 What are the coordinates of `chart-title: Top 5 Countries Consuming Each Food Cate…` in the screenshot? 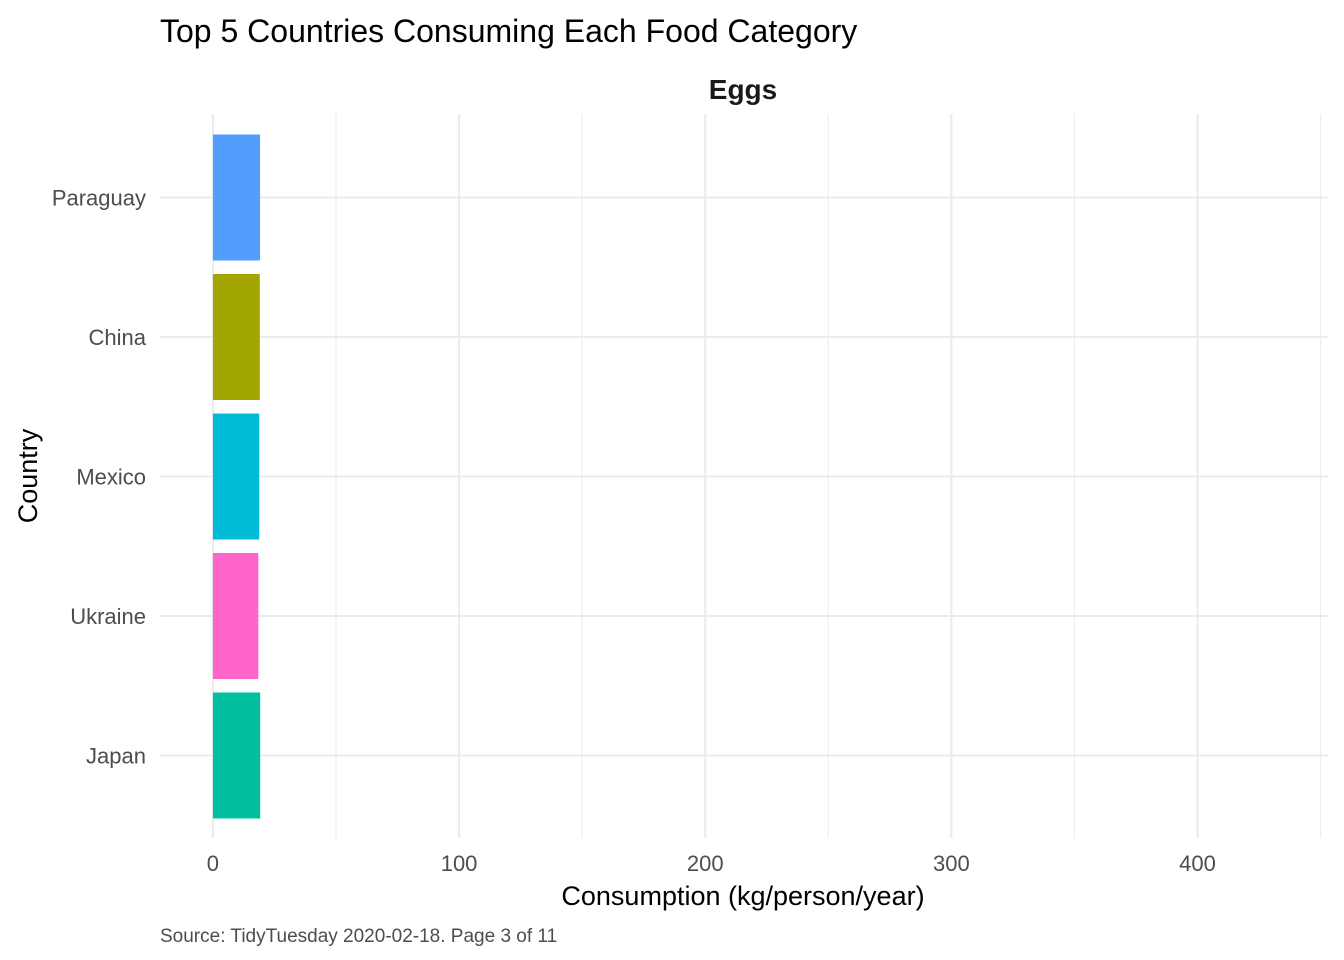 It's located at (508, 31).